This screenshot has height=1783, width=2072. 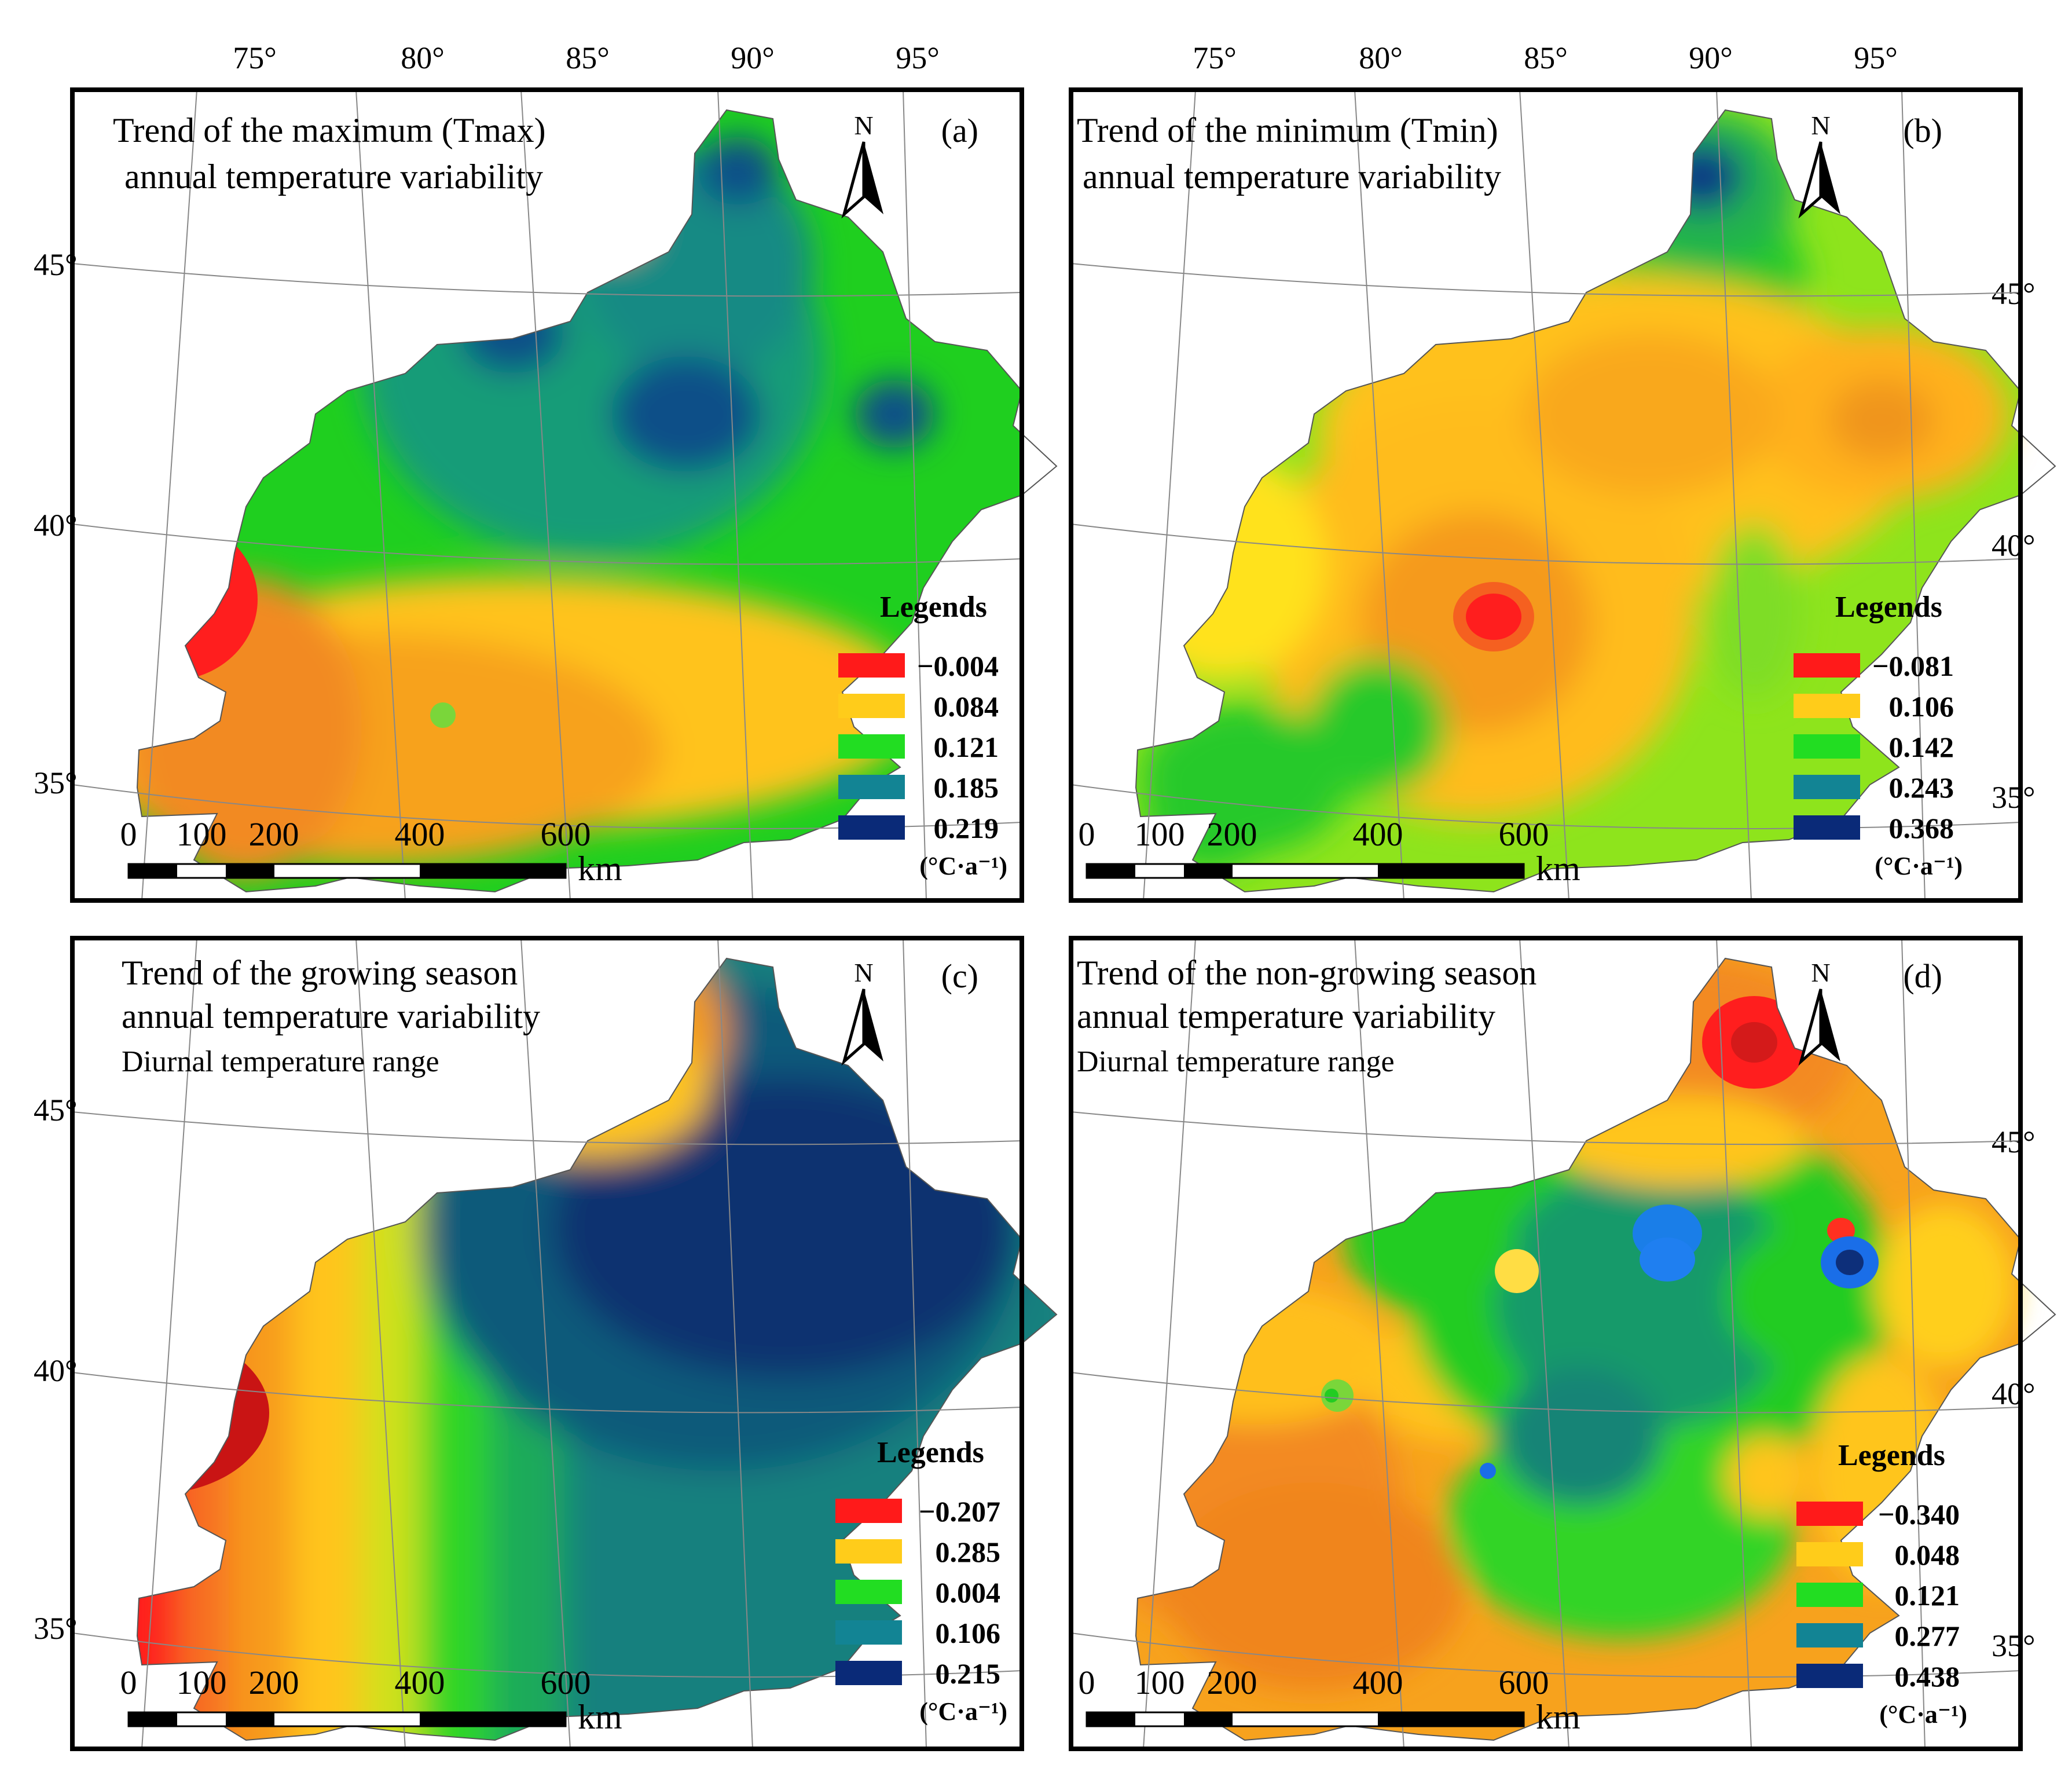 I want to click on legend-value: 0.368, so click(x=1921, y=828).